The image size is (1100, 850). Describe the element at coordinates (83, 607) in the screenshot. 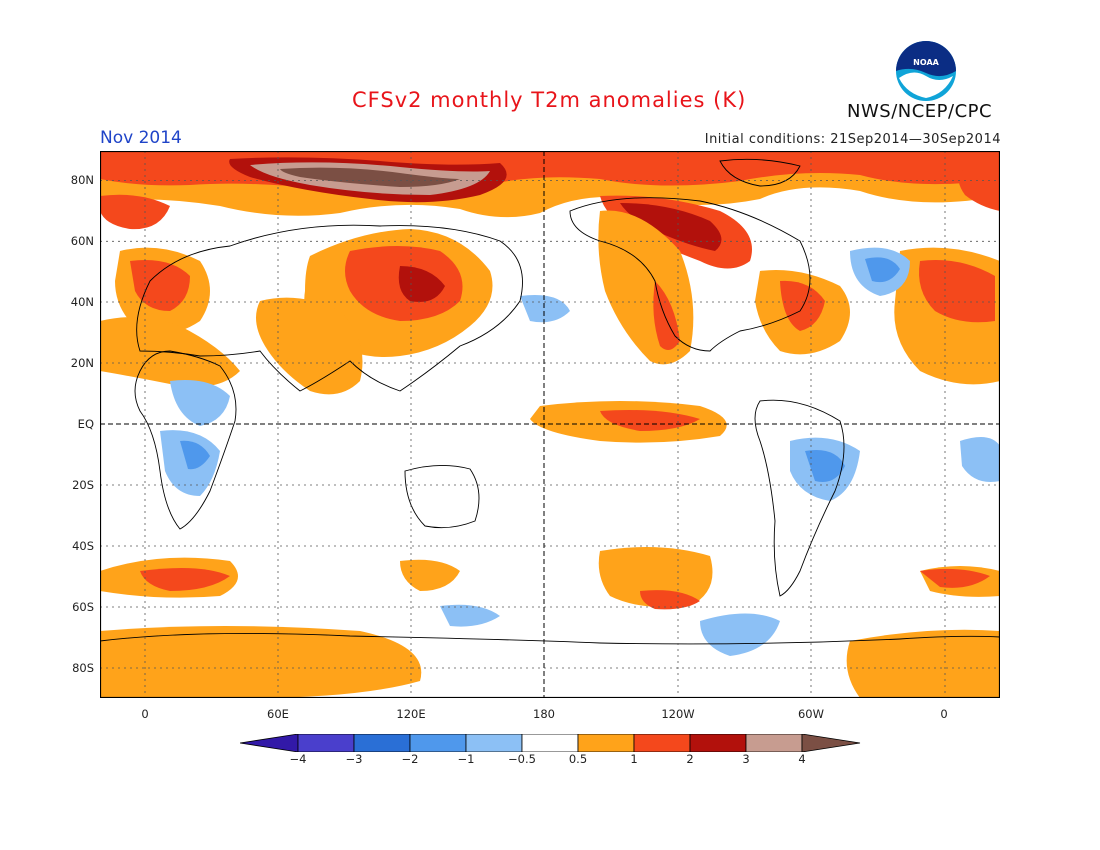

I see `lat-label: 60S` at that location.